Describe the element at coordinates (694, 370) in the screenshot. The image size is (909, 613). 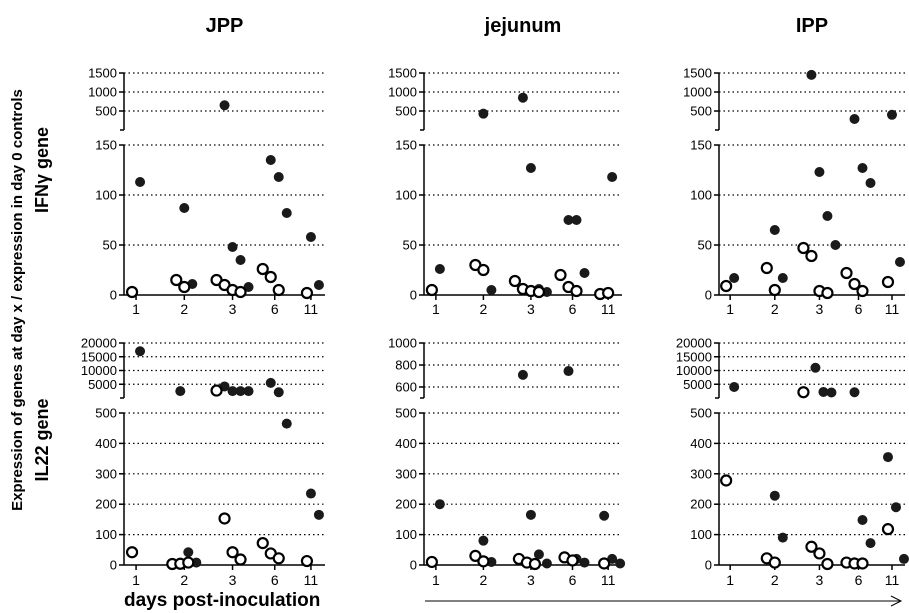
I see `y-tick-label: 10000` at that location.